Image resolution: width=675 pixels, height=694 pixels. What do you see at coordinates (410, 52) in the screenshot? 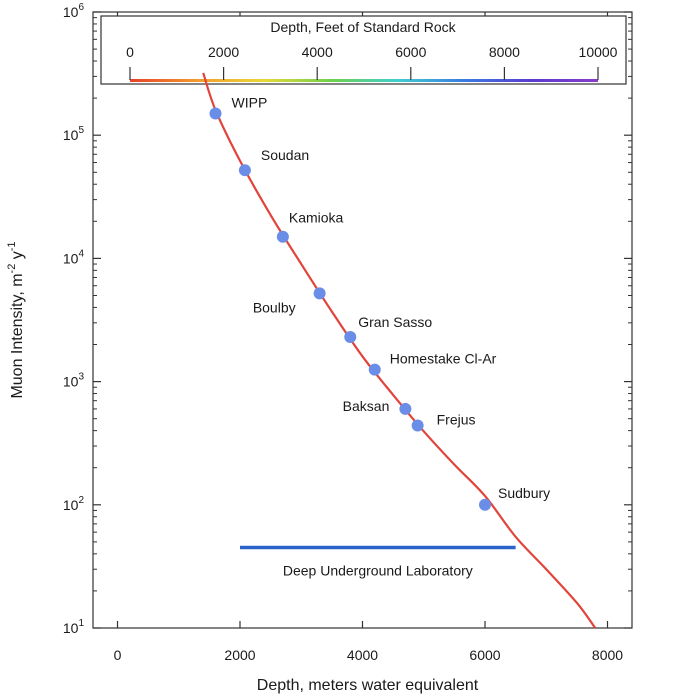
I see `colorbar-tick-label: 6000` at bounding box center [410, 52].